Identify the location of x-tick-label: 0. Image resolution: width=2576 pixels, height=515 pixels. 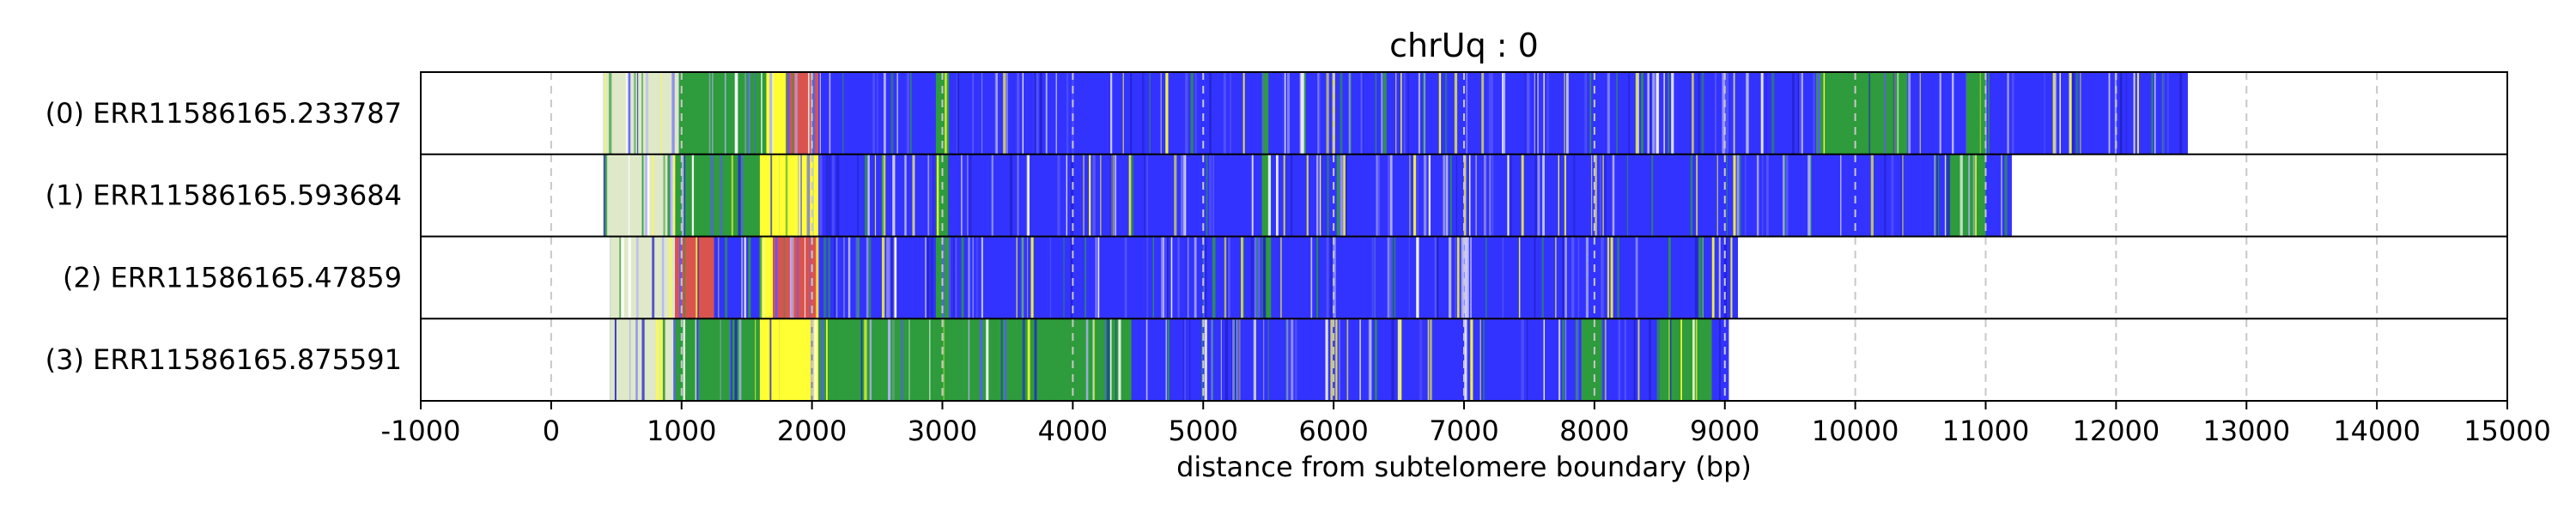
(552, 431).